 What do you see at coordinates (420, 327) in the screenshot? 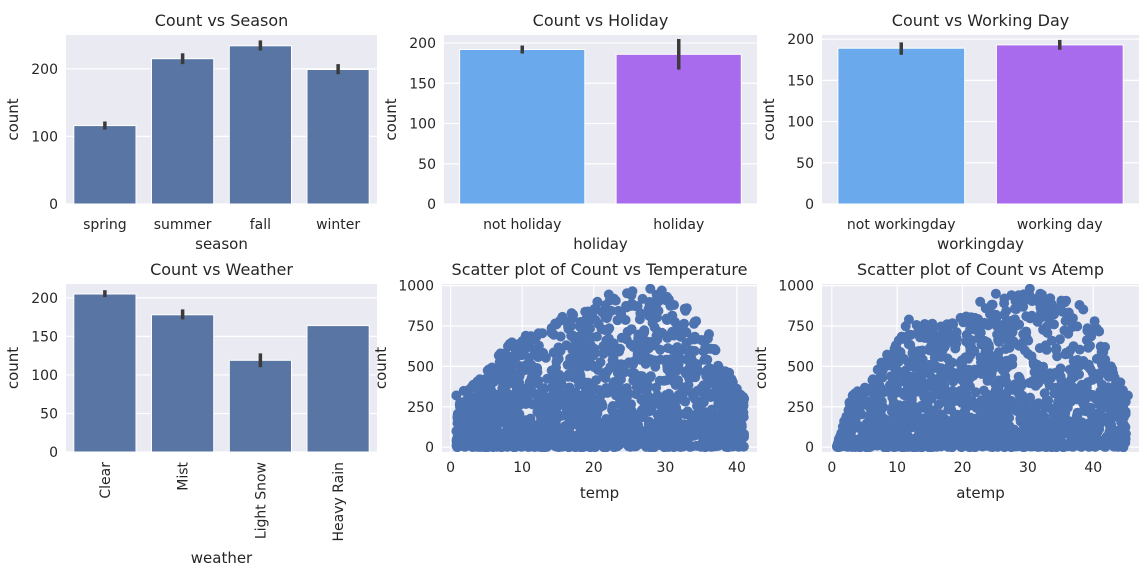
I see `y-tick-label: 750` at bounding box center [420, 327].